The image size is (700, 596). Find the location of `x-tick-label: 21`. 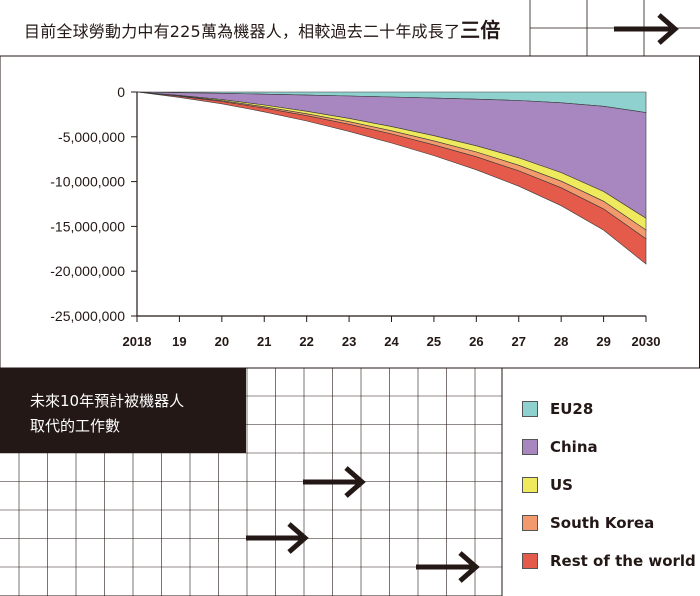

x-tick-label: 21 is located at coordinates (264, 341).